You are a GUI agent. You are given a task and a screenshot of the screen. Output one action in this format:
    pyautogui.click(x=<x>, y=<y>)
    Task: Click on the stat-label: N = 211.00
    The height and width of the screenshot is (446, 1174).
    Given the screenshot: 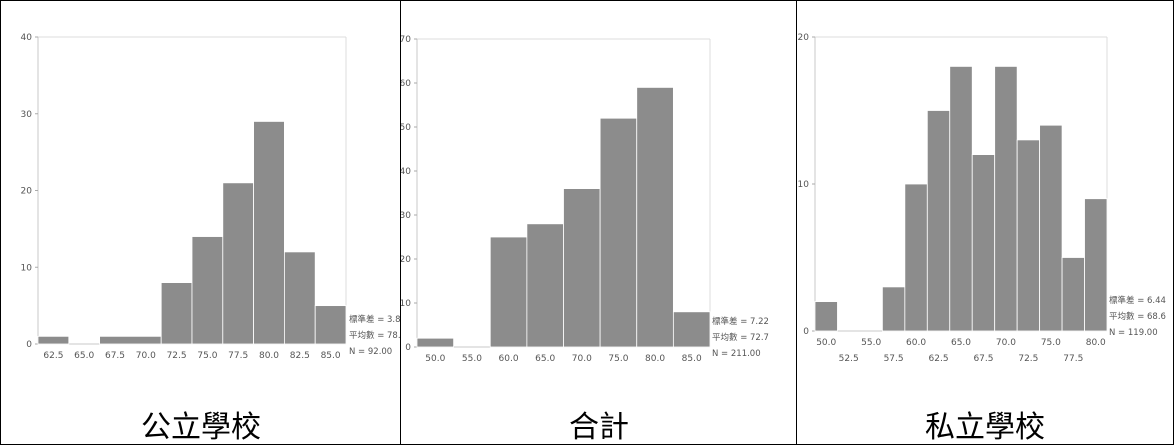 What is the action you would take?
    pyautogui.click(x=736, y=354)
    